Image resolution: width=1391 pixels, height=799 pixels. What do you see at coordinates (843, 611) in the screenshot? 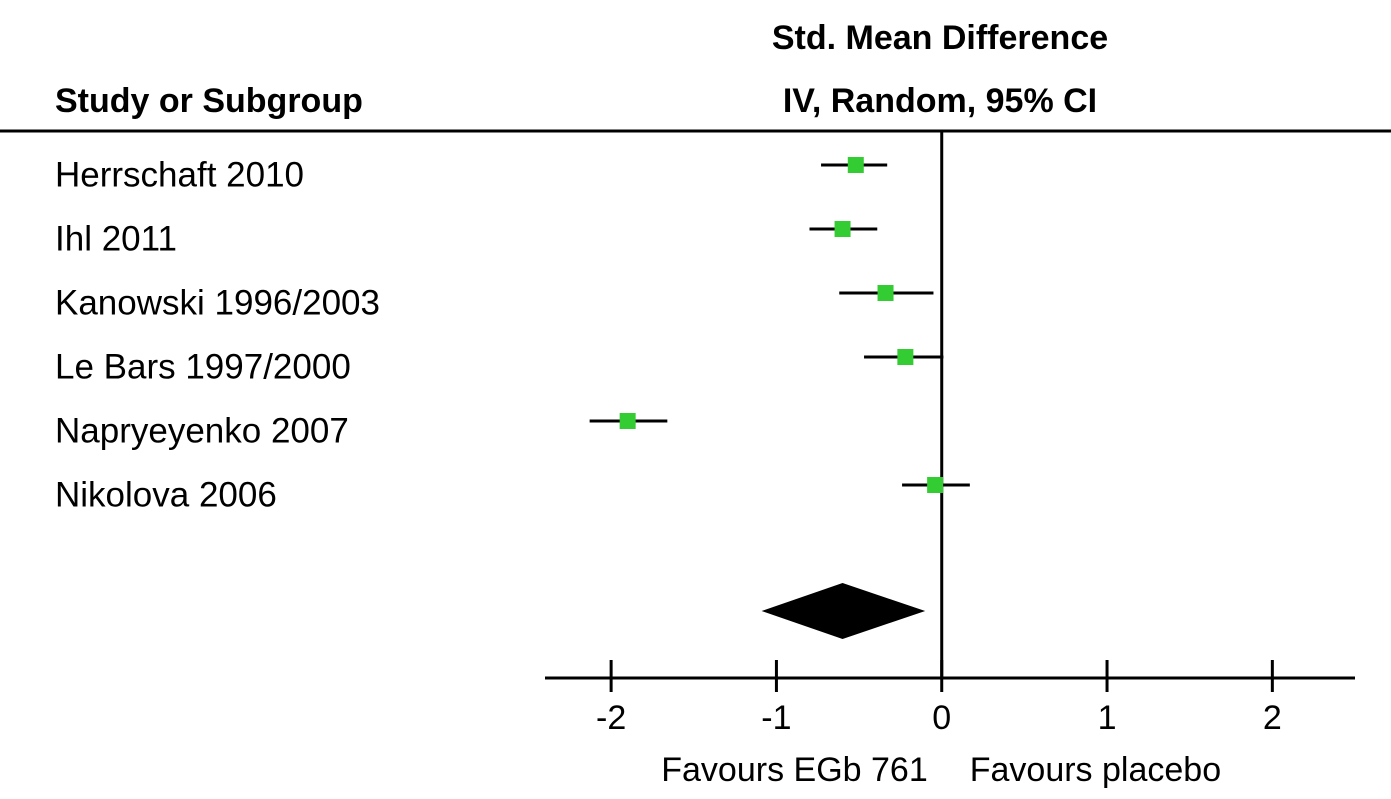
I see `summary-diamond` at bounding box center [843, 611].